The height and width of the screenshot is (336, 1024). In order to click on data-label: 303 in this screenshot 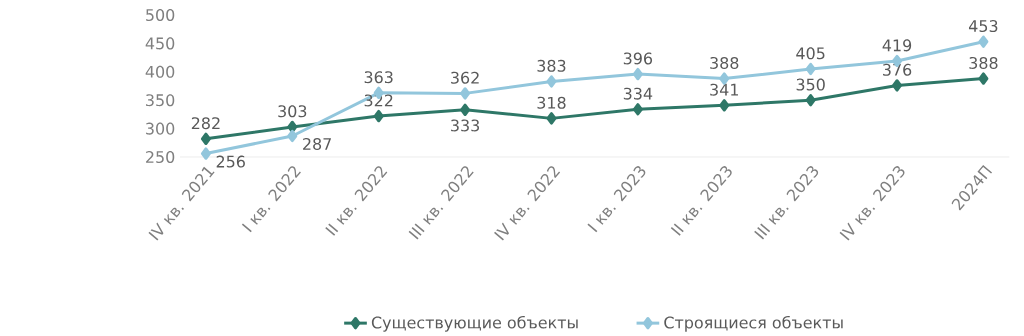, I will do `click(292, 111)`.